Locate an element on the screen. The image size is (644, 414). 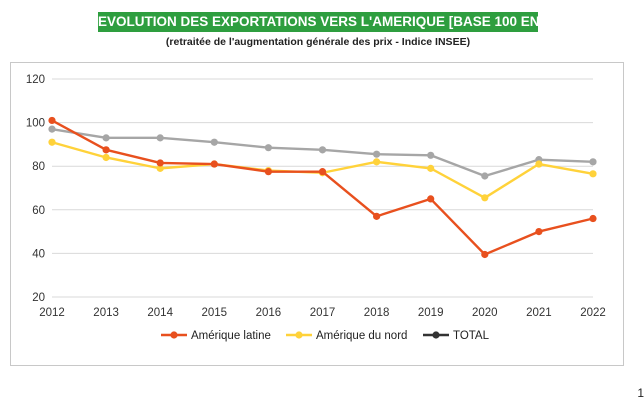
x-tick-label: 2015 is located at coordinates (215, 313).